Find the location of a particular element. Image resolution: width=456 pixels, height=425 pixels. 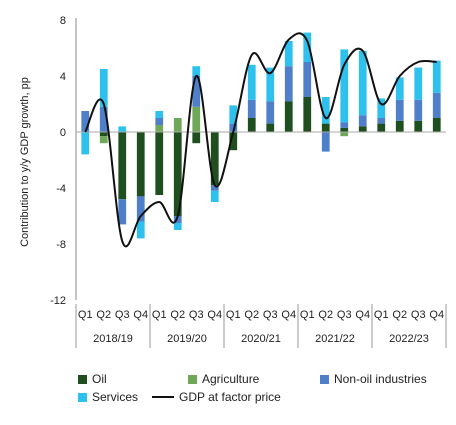

y-axis-label: Contribution to y/y GDP growth, pp is located at coordinates (25, 162).